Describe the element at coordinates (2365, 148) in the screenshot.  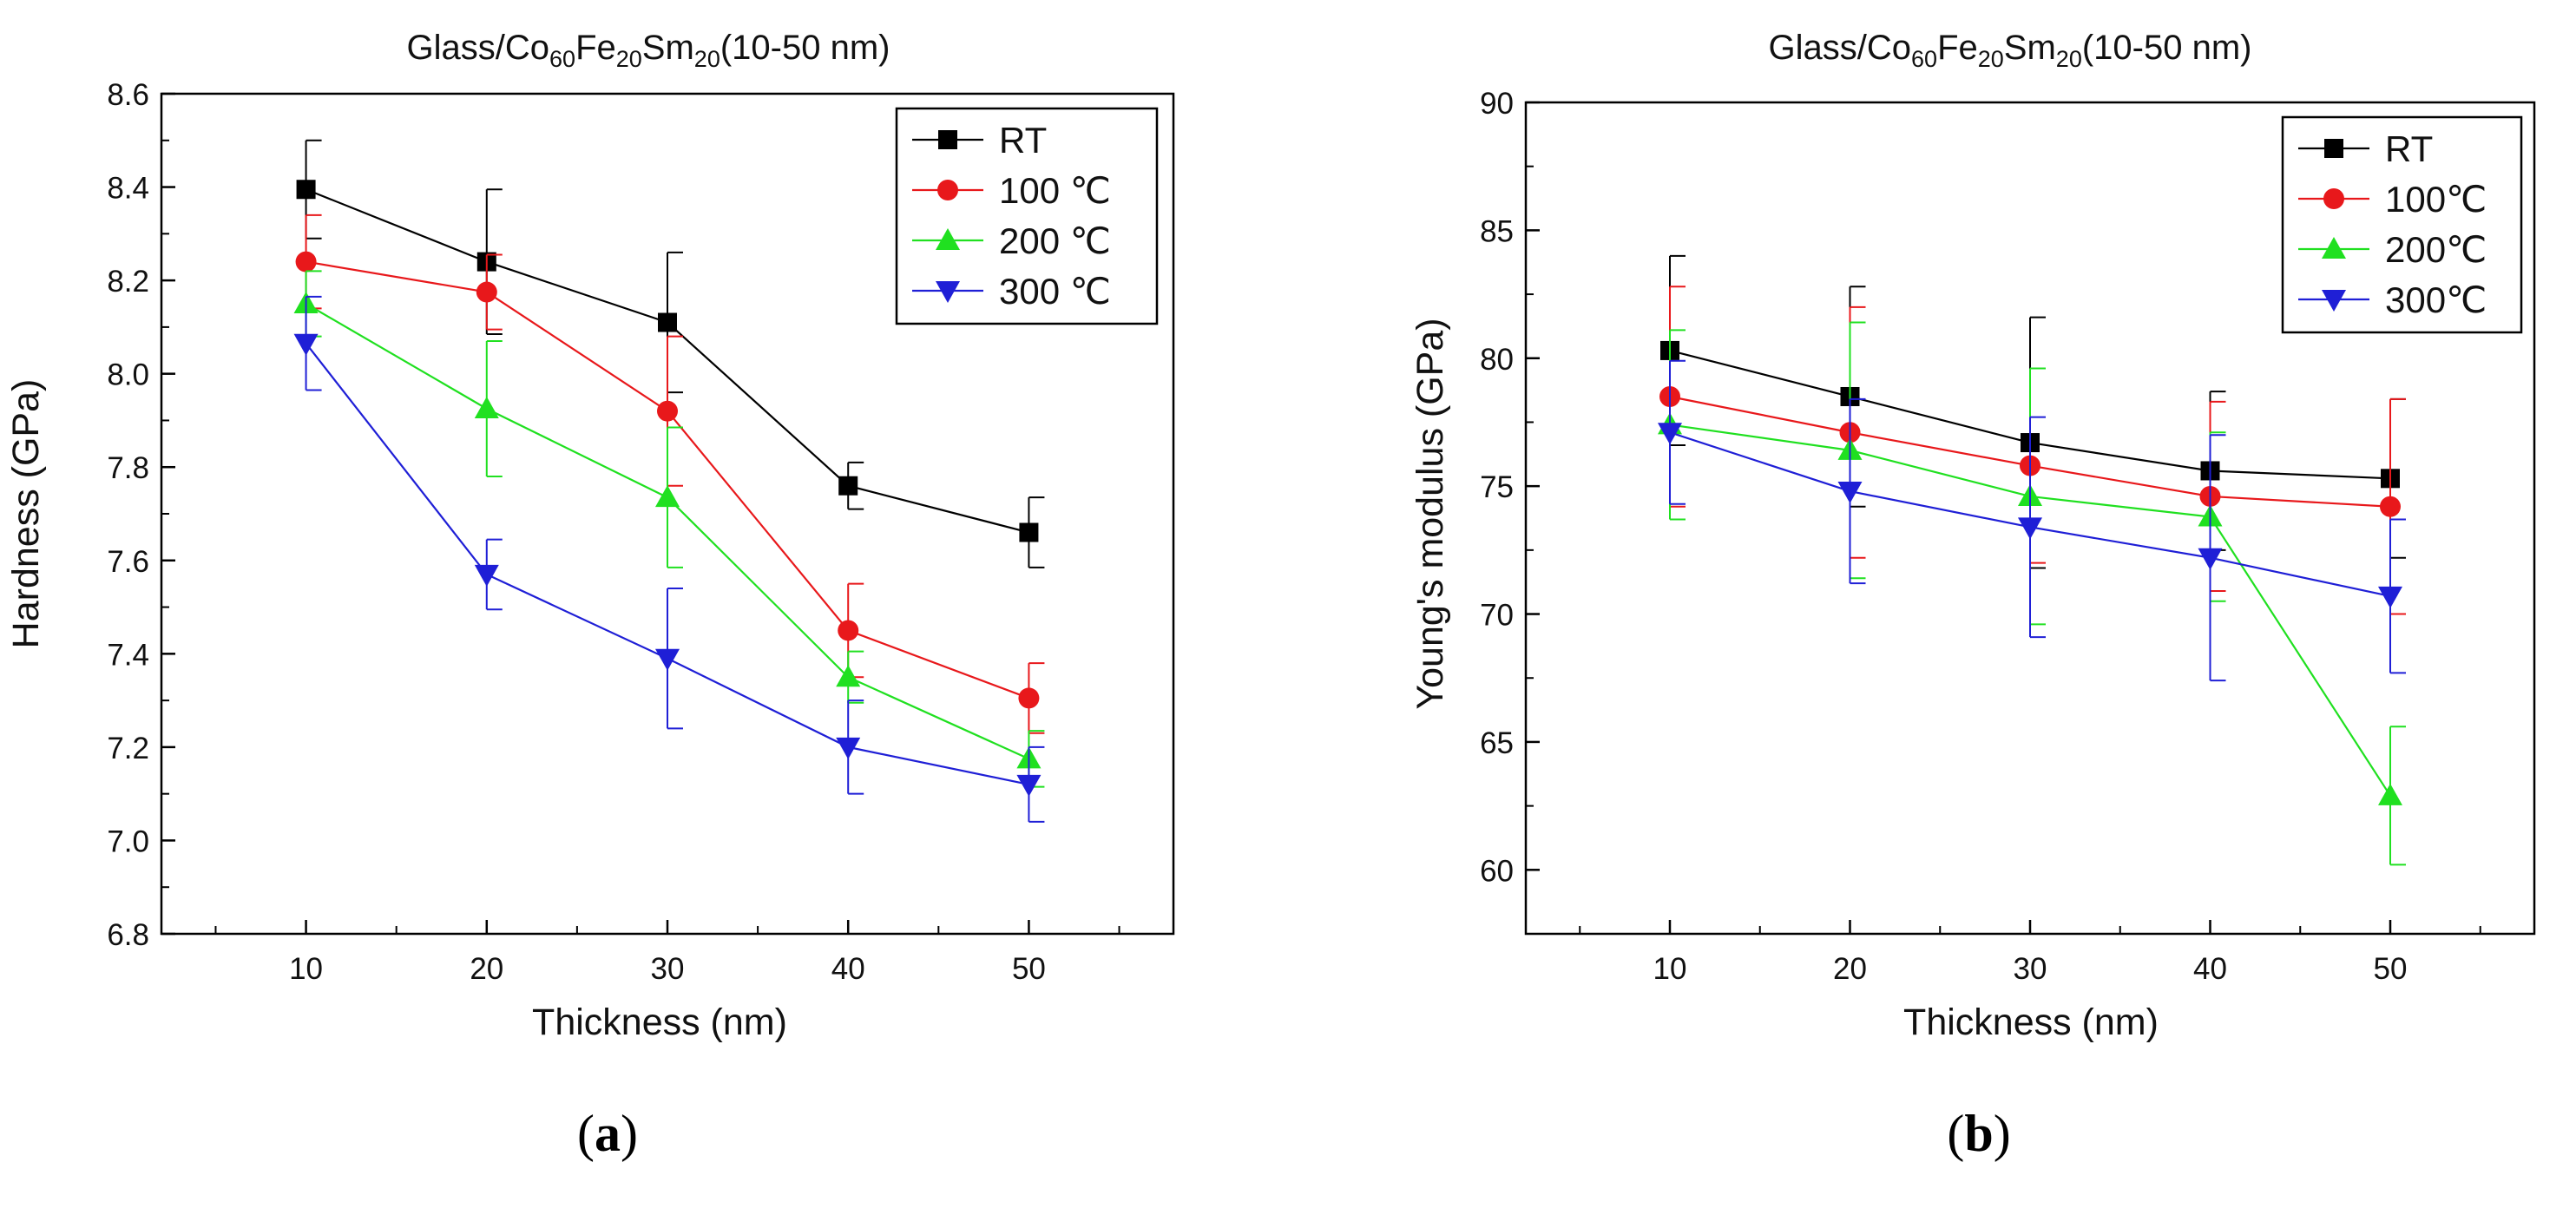
I see `legend-item-rt: RT` at that location.